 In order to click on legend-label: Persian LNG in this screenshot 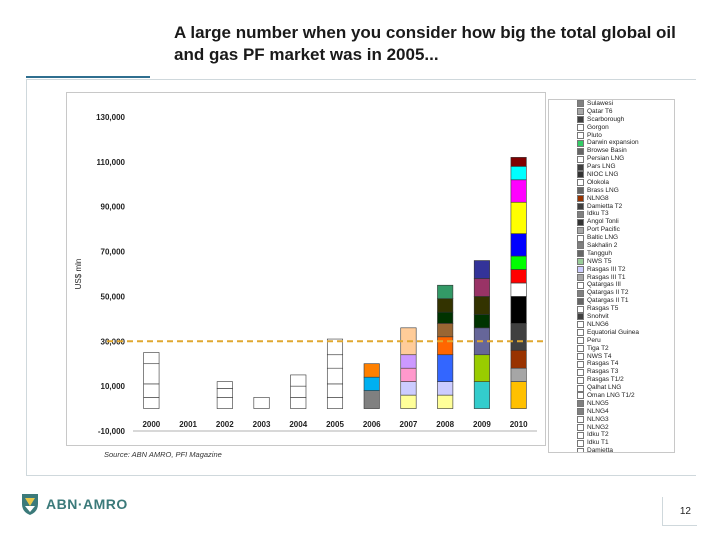, I will do `click(606, 159)`.